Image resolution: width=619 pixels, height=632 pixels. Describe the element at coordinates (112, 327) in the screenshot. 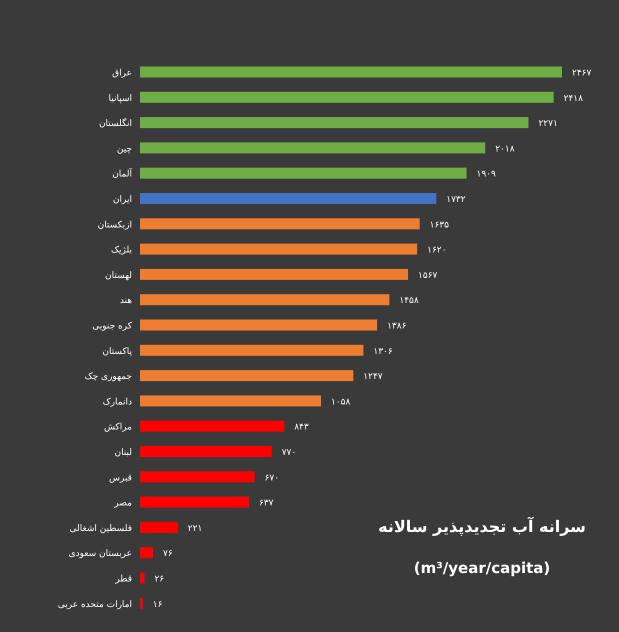

I see `y-tick-label: کره جنوبی` at that location.